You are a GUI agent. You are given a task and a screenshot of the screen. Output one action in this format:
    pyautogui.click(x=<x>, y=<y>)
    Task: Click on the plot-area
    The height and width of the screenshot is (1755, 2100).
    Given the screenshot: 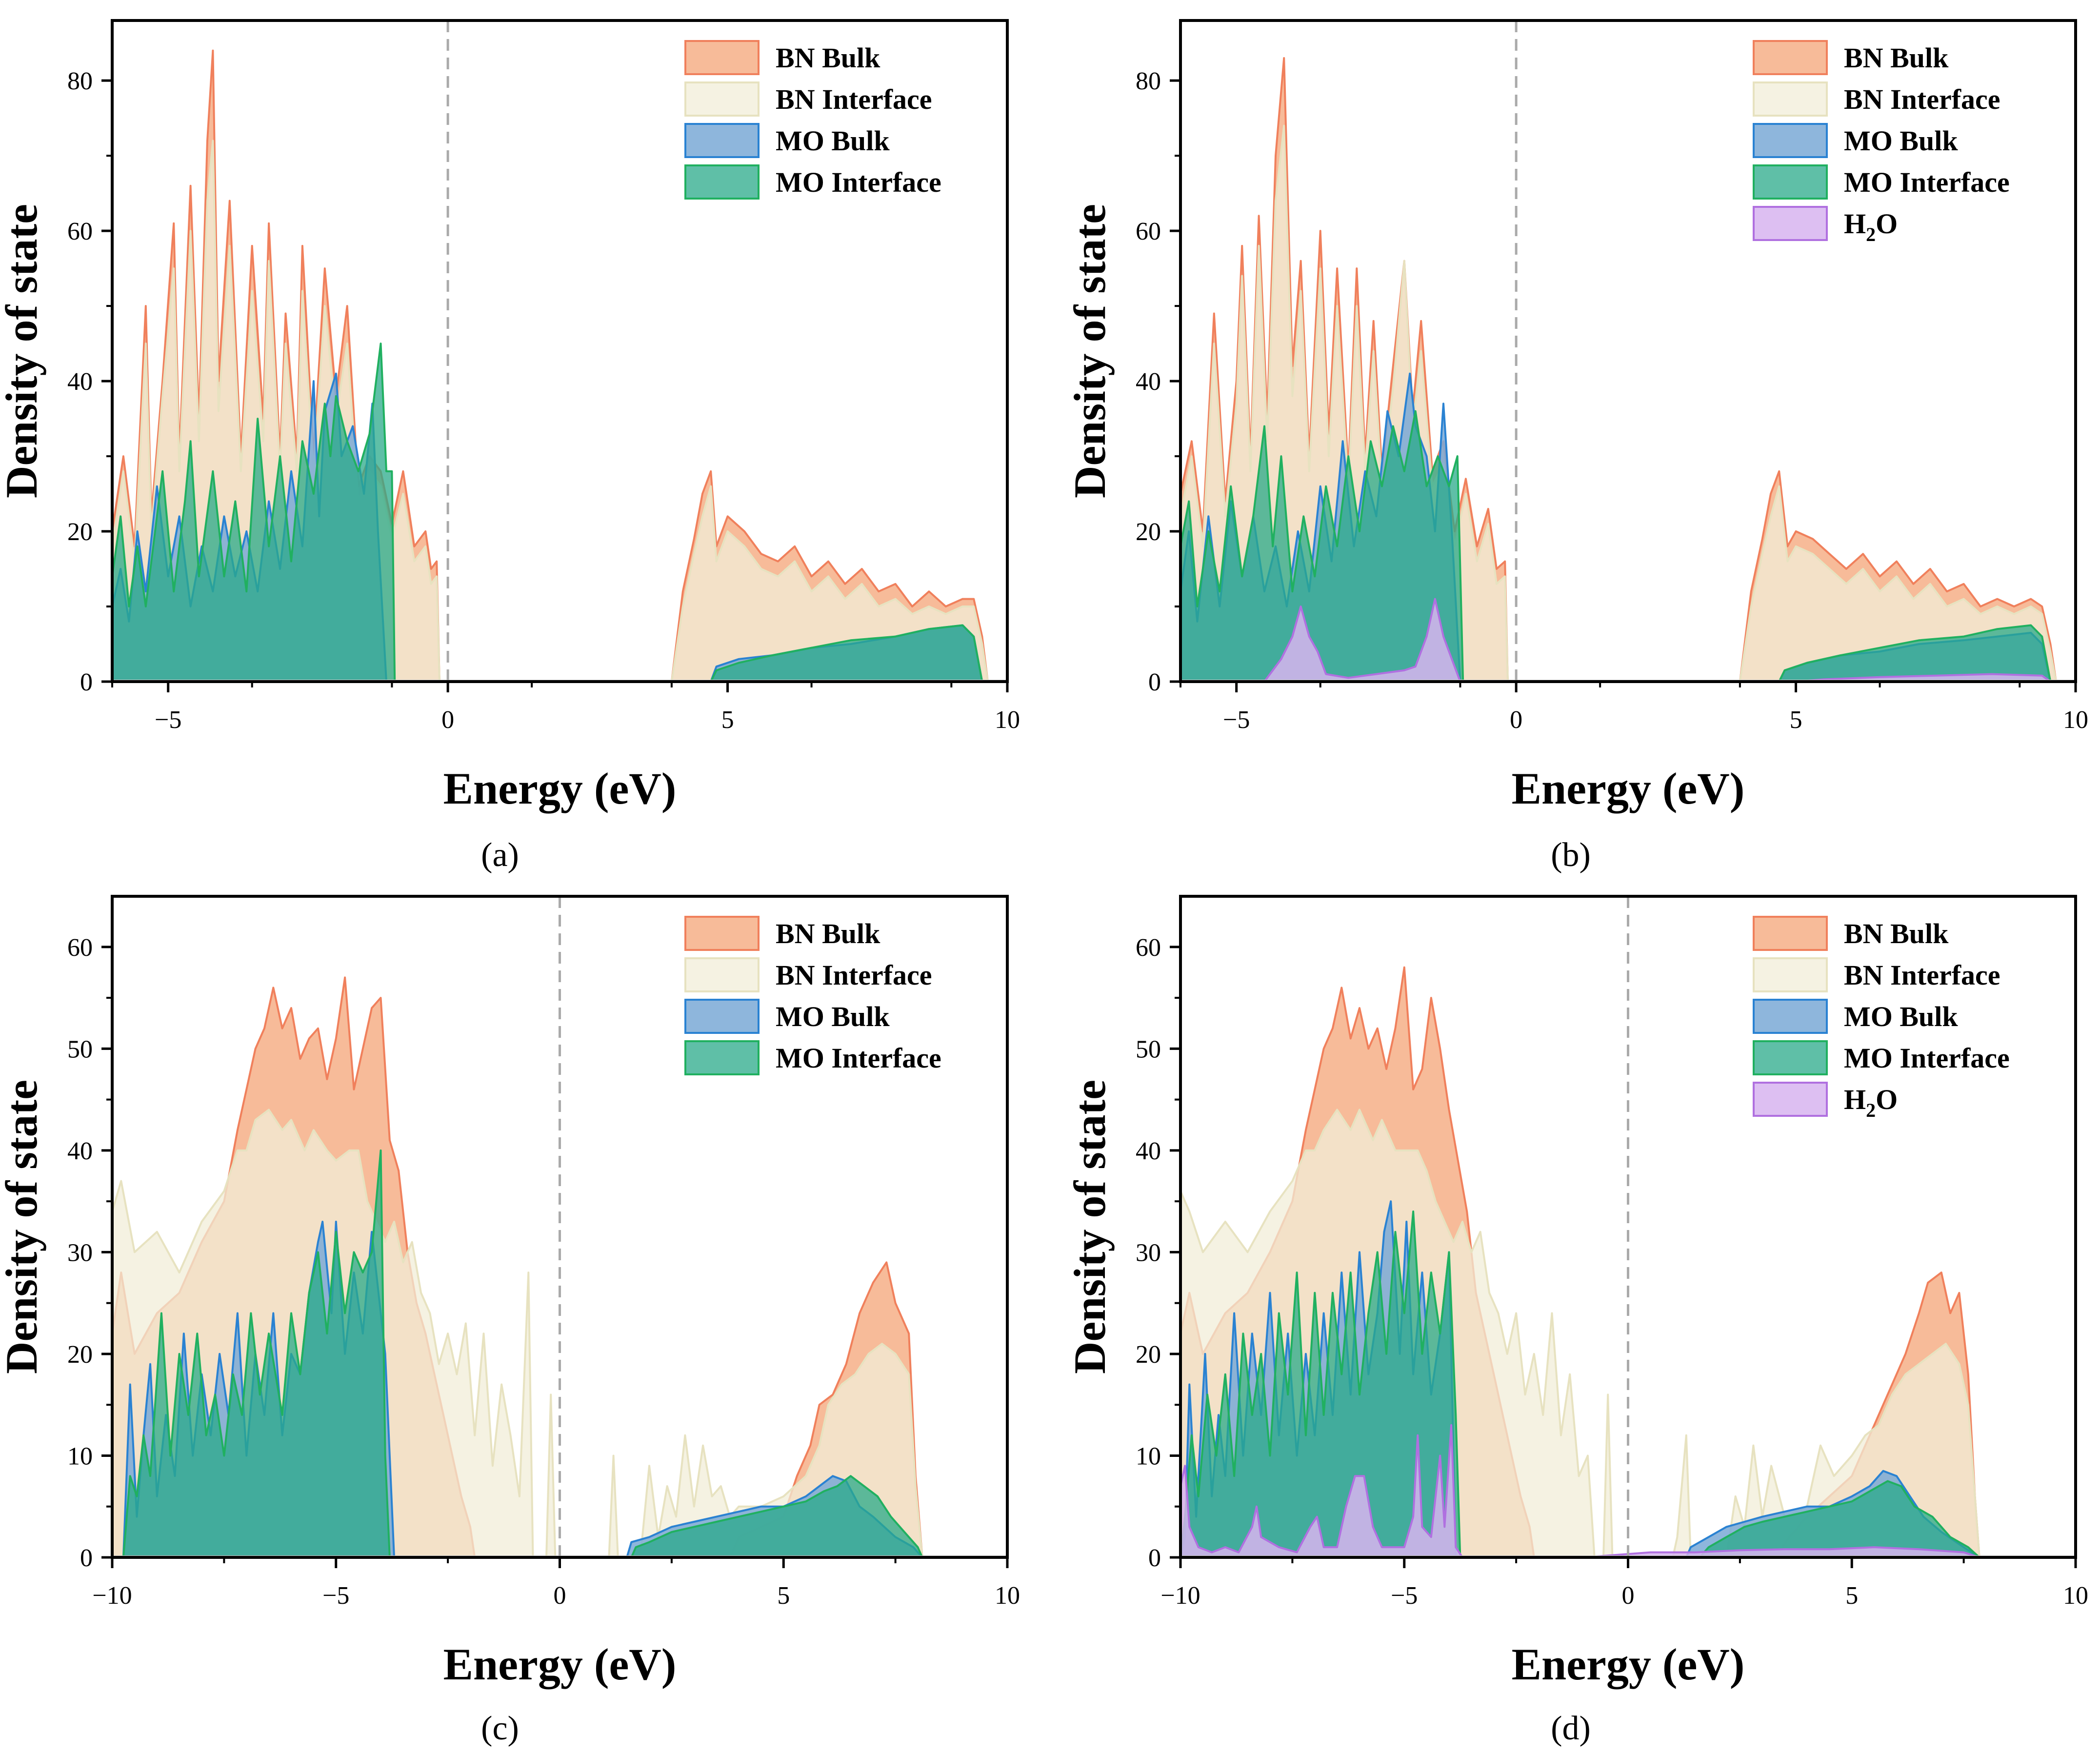 What is the action you would take?
    pyautogui.click(x=559, y=1266)
    